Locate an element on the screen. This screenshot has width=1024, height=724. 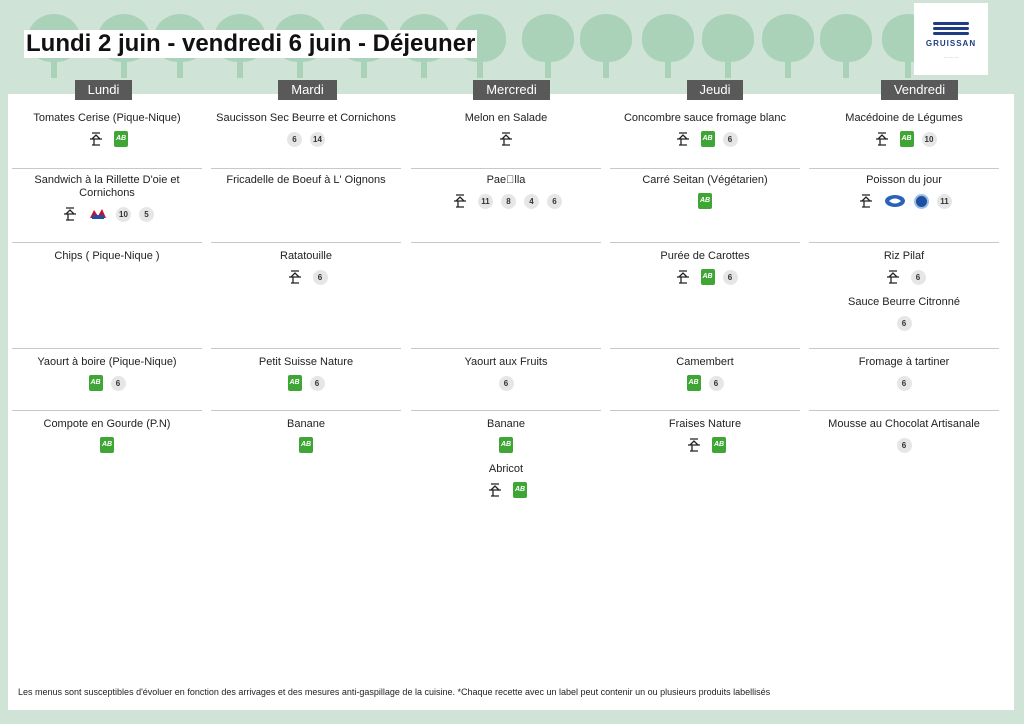
menu-item: Macédoine de Légumes AB 10 is located at coordinates (904, 130).